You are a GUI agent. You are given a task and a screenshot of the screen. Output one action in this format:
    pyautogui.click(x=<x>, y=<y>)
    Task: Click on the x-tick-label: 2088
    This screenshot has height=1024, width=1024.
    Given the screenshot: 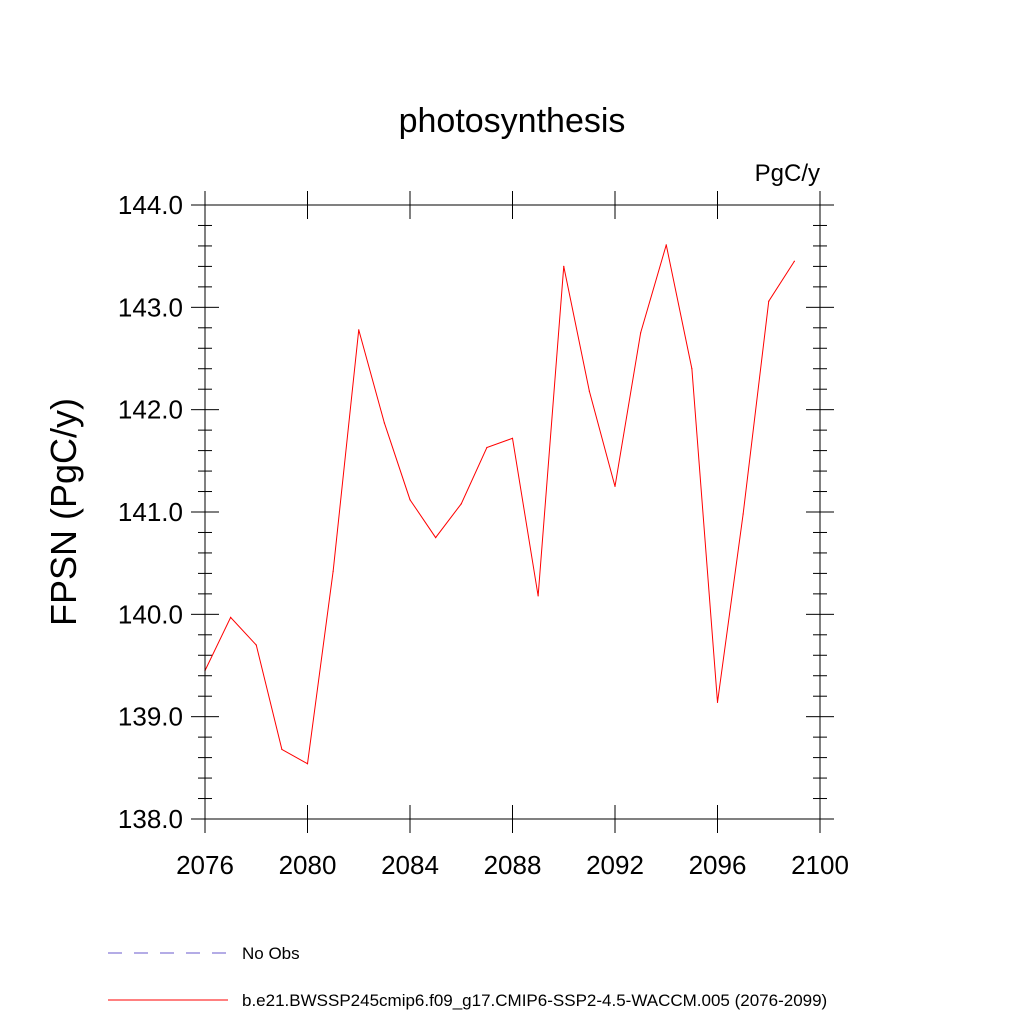 What is the action you would take?
    pyautogui.click(x=513, y=865)
    